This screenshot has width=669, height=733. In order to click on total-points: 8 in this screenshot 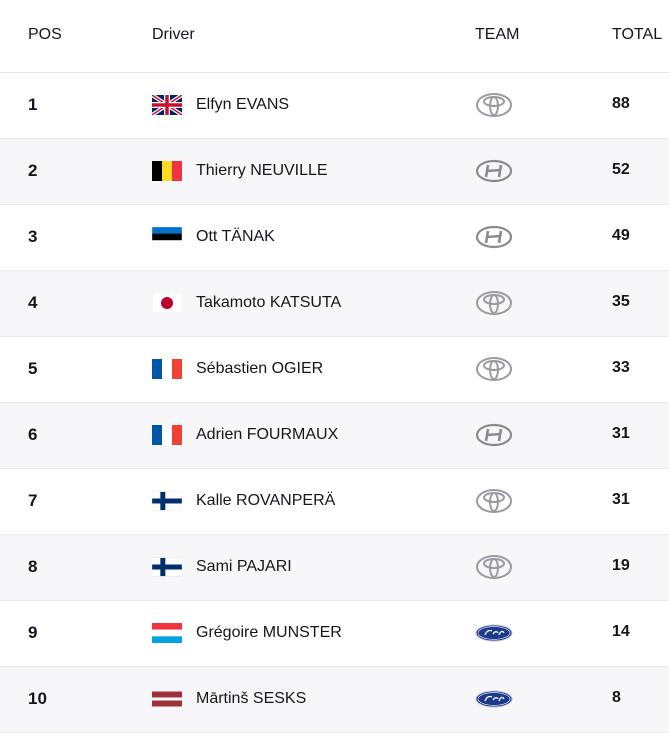, I will do `click(616, 697)`.